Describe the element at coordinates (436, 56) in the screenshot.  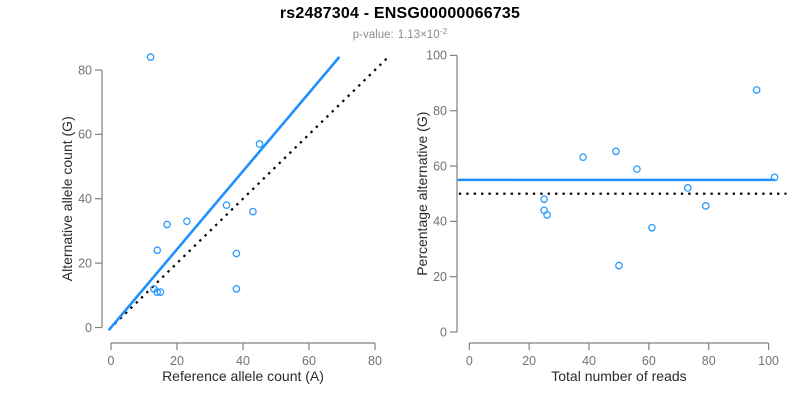
I see `y-tick-label: 100` at that location.